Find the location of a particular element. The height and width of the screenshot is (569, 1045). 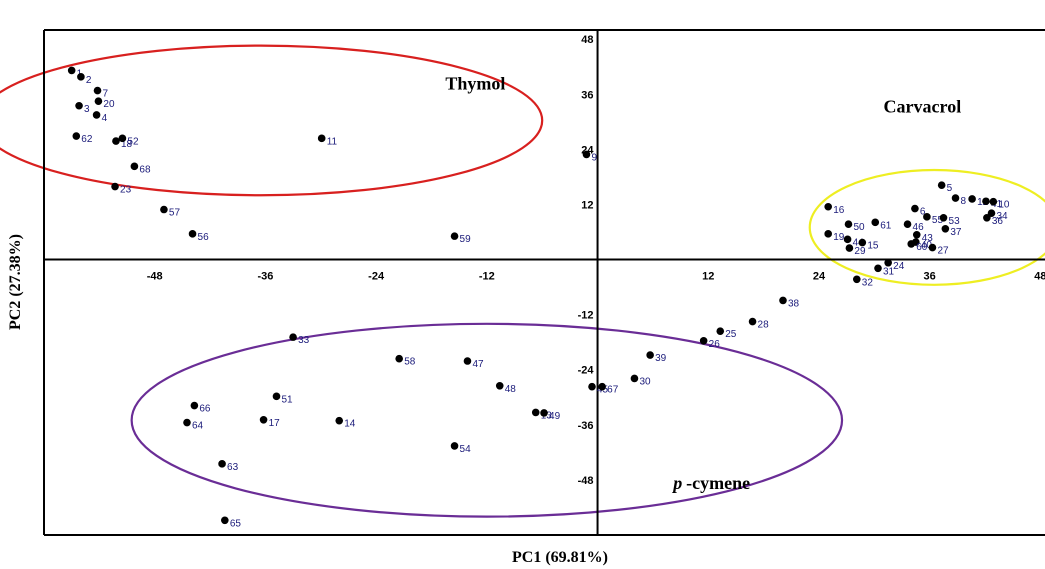

data-point: 50 is located at coordinates (854, 226).